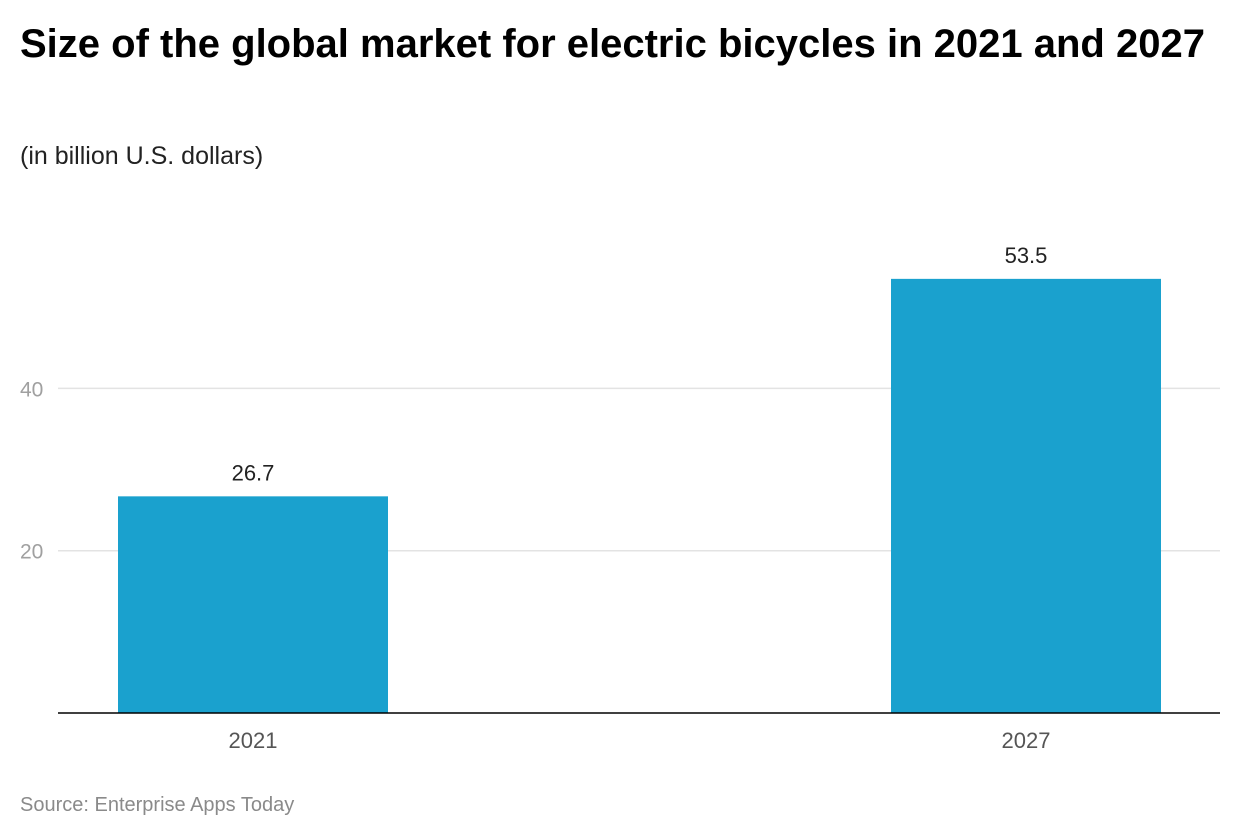 The width and height of the screenshot is (1240, 840). Describe the element at coordinates (142, 156) in the screenshot. I see `chart-subtitle: (in billion U.S. dollars)` at that location.